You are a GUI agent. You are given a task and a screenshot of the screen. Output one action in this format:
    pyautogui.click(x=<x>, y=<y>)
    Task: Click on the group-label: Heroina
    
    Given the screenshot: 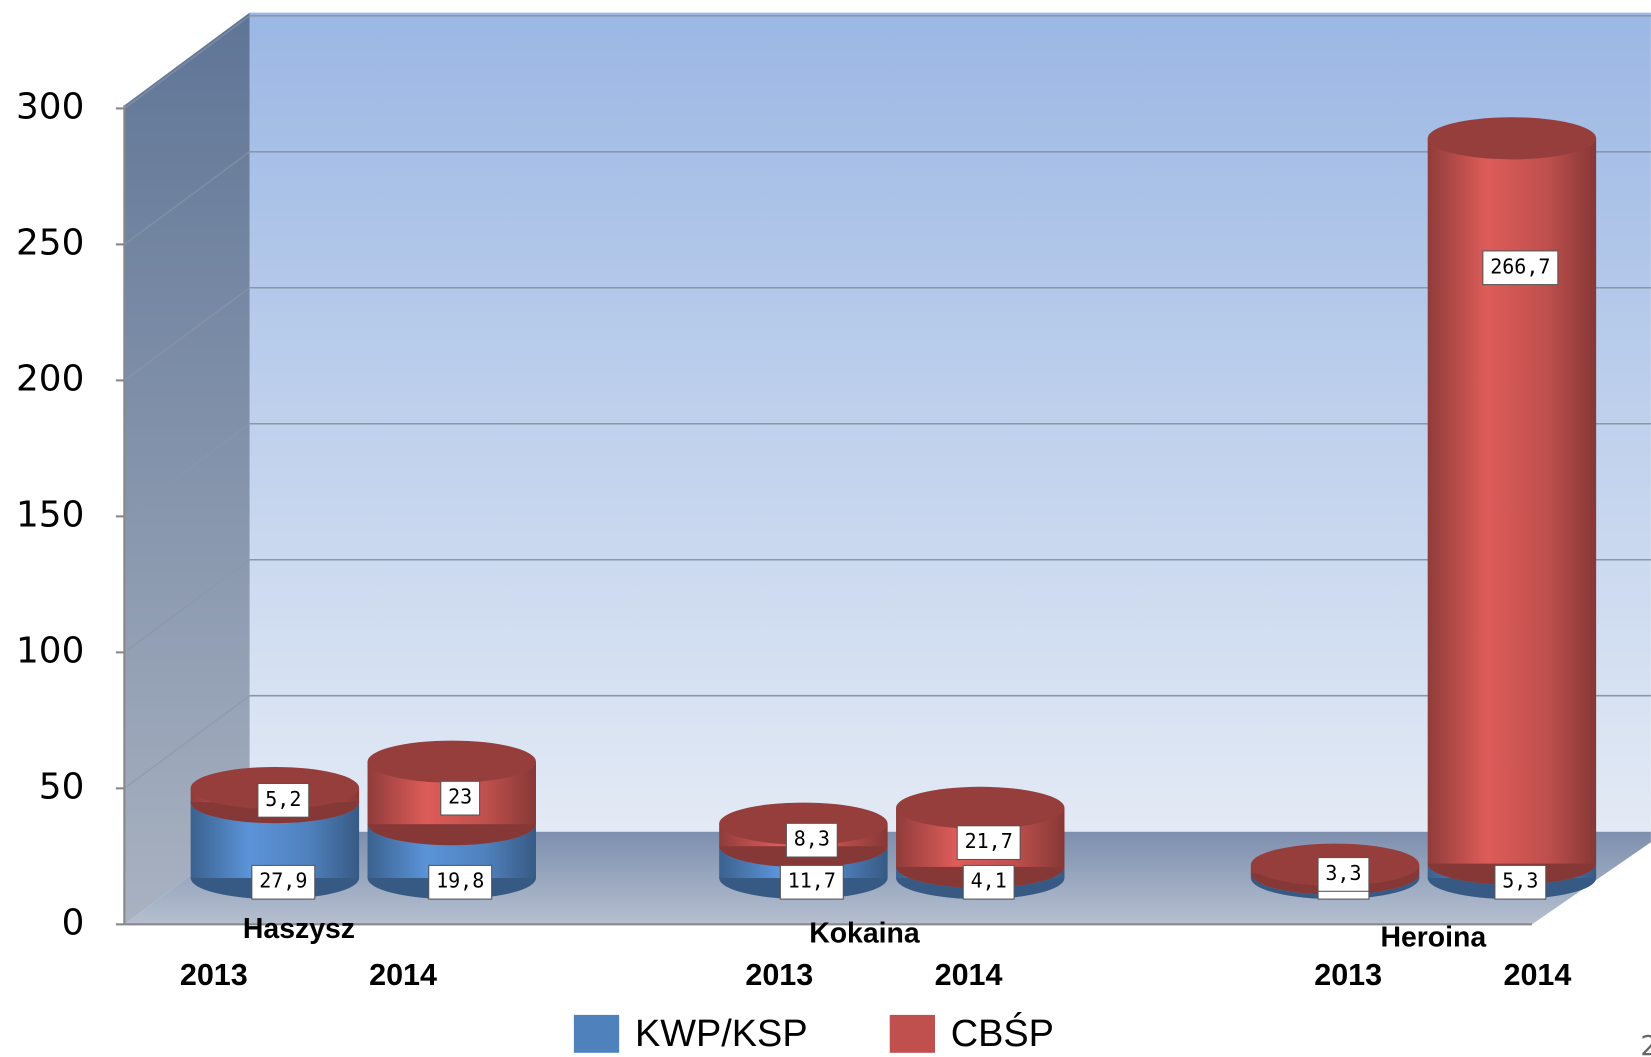 What is the action you would take?
    pyautogui.click(x=1433, y=938)
    